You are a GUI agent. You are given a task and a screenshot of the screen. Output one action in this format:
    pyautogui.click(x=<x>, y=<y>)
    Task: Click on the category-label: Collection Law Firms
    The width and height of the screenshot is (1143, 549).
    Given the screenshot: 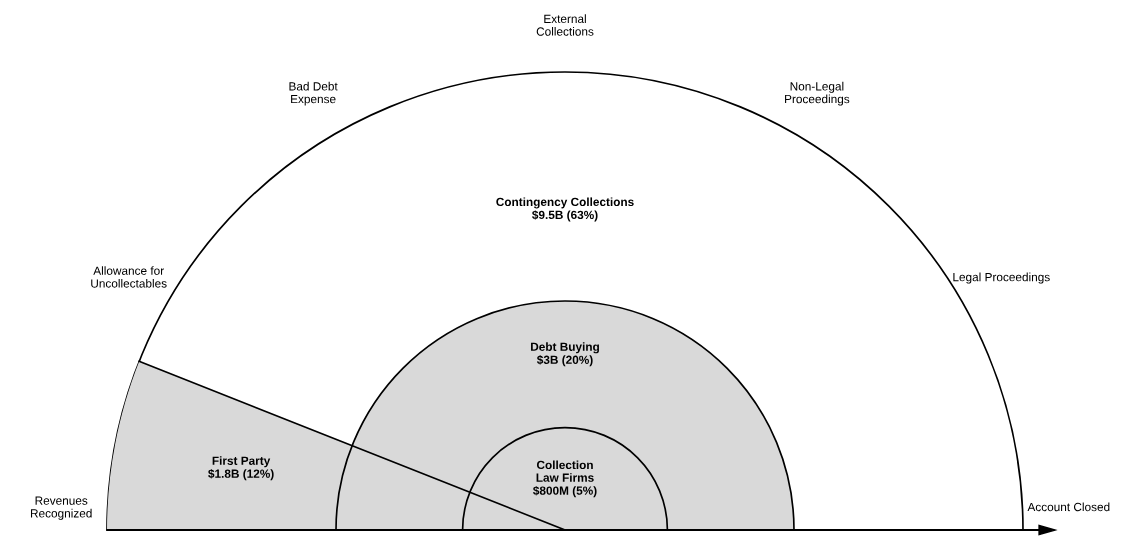 What is the action you would take?
    pyautogui.click(x=565, y=471)
    